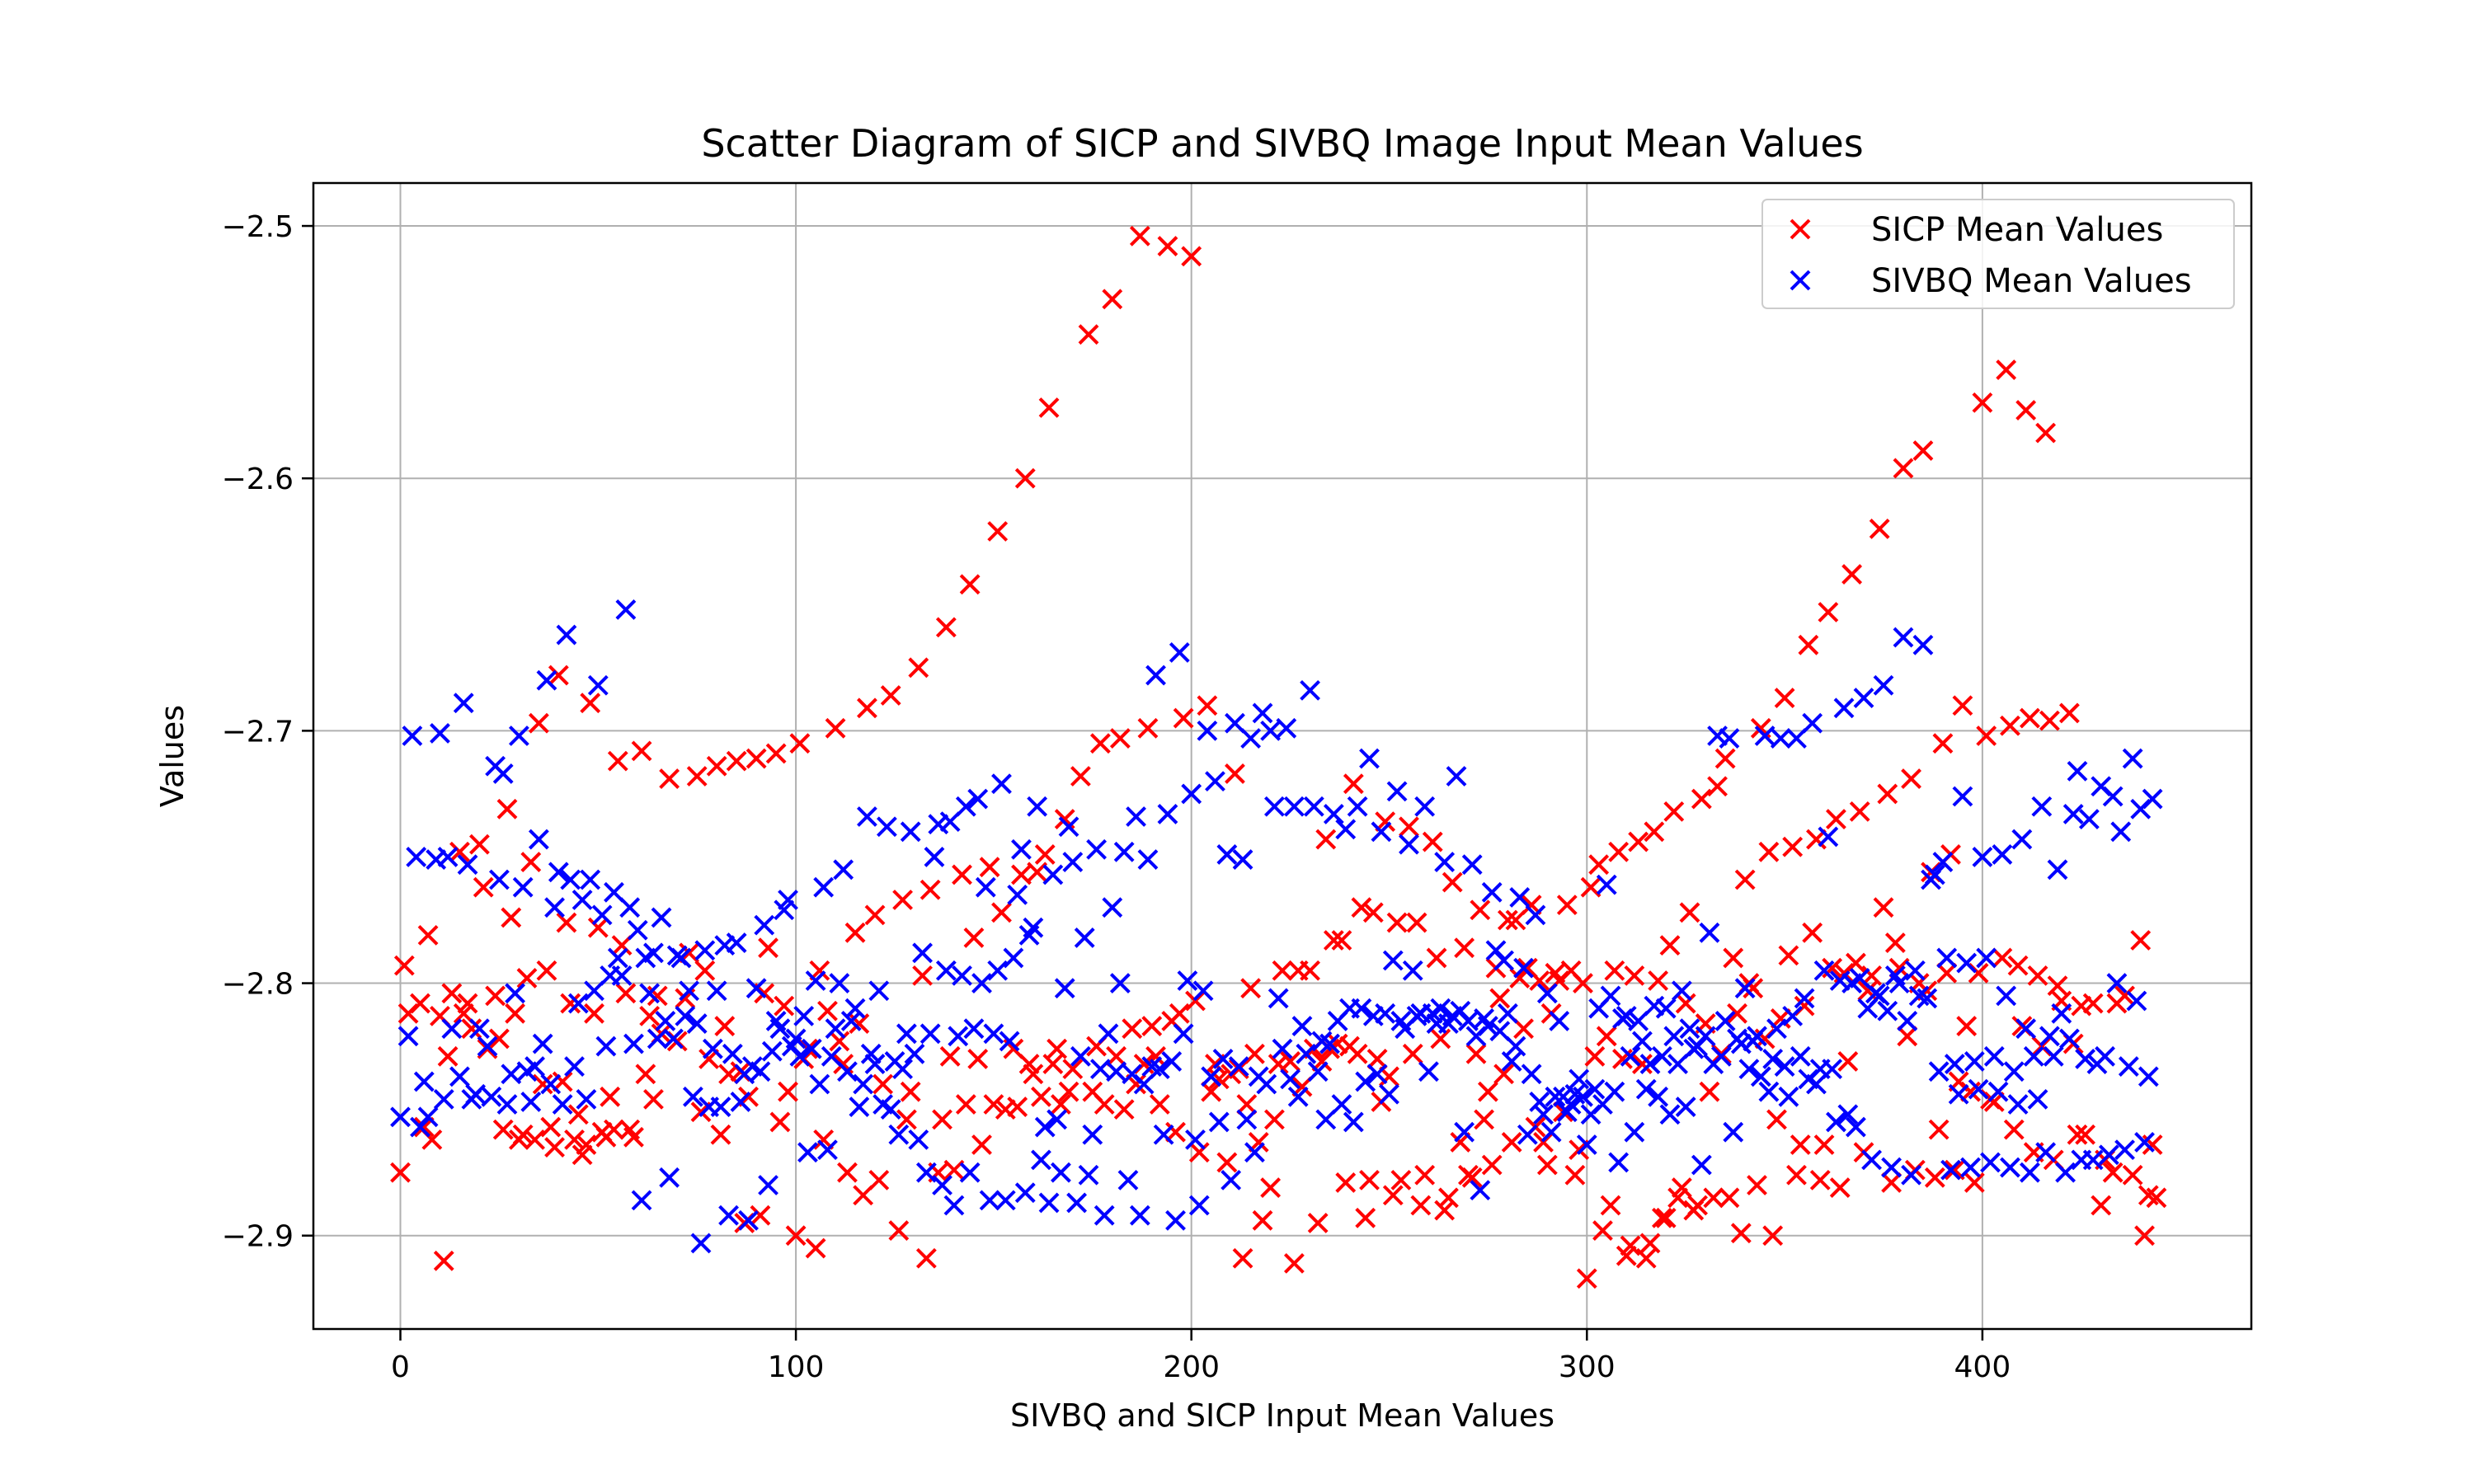  I want to click on legend-label-sicp: SICP Mean Values, so click(2017, 230).